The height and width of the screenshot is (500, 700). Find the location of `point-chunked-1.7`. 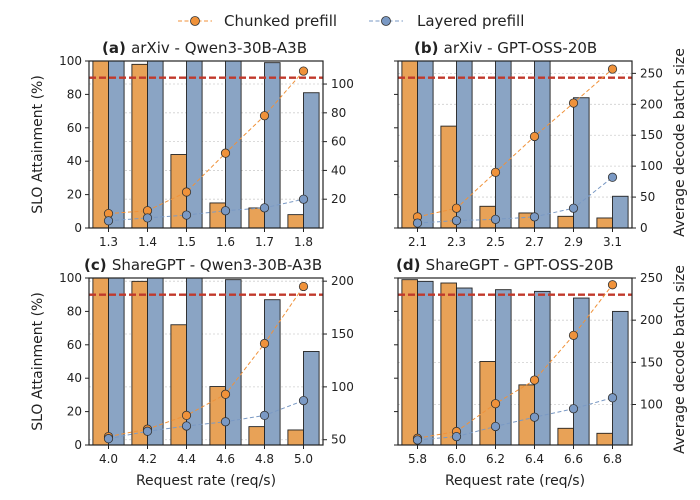

point-chunked-1.7 is located at coordinates (264, 116).